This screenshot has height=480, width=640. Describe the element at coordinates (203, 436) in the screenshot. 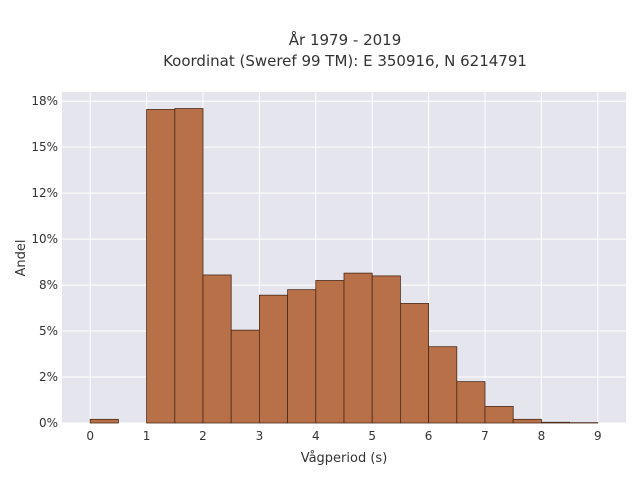

I see `x-tick-label: 2` at that location.